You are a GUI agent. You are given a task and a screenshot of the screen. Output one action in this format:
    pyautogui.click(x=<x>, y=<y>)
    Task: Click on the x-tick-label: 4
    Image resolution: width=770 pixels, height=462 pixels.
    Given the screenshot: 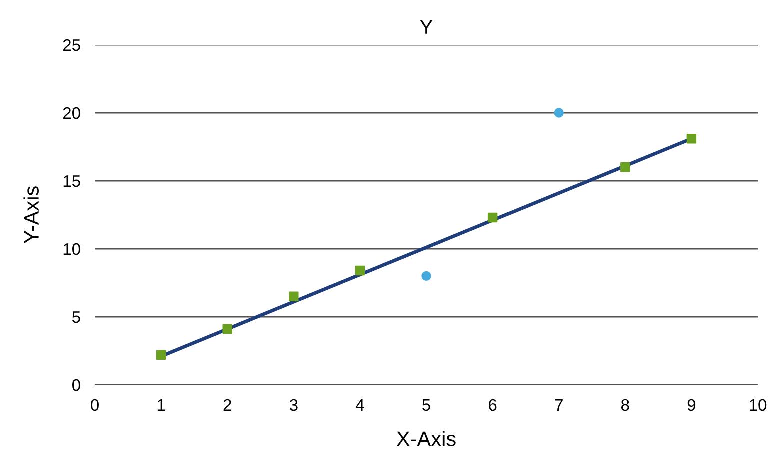 What is the action you would take?
    pyautogui.click(x=360, y=405)
    